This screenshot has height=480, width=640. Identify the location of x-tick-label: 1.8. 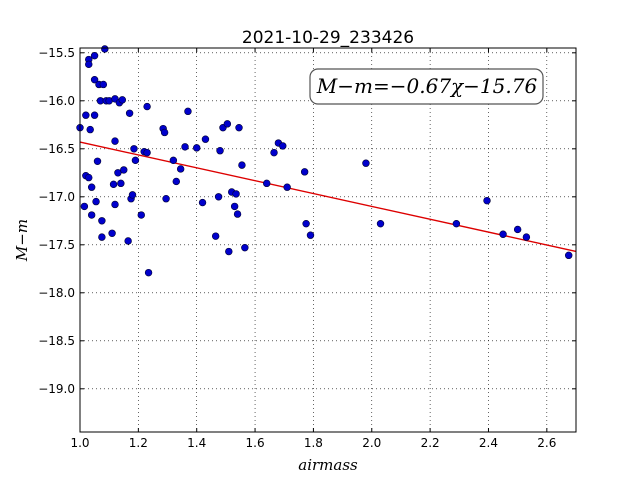
(313, 443).